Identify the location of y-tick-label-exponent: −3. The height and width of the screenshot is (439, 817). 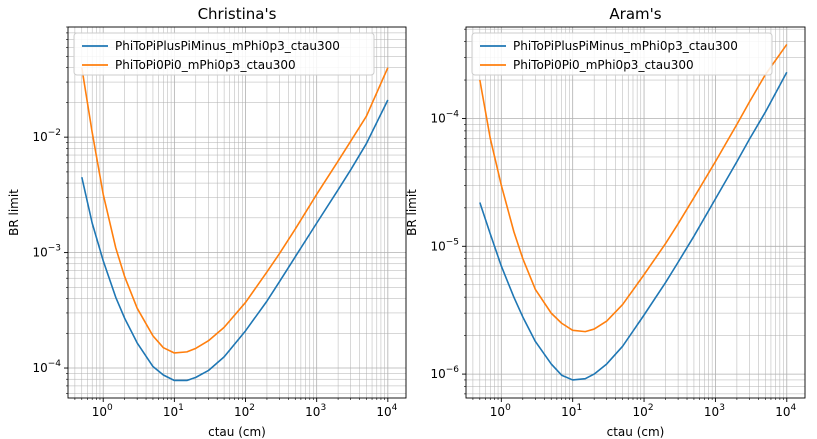
(54, 249).